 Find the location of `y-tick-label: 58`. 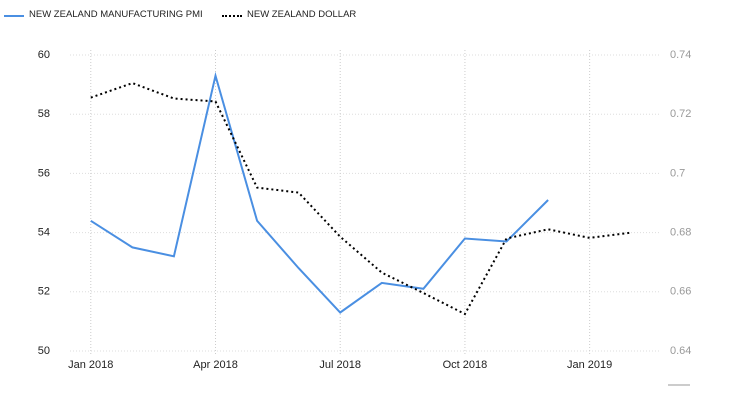

y-tick-label: 58 is located at coordinates (44, 114).